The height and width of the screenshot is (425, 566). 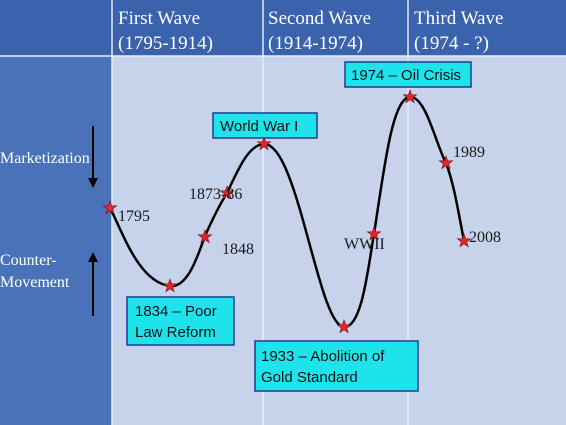 What do you see at coordinates (180, 321) in the screenshot?
I see `callout-poor-law-reform: 1834 – Poor Law Reform` at bounding box center [180, 321].